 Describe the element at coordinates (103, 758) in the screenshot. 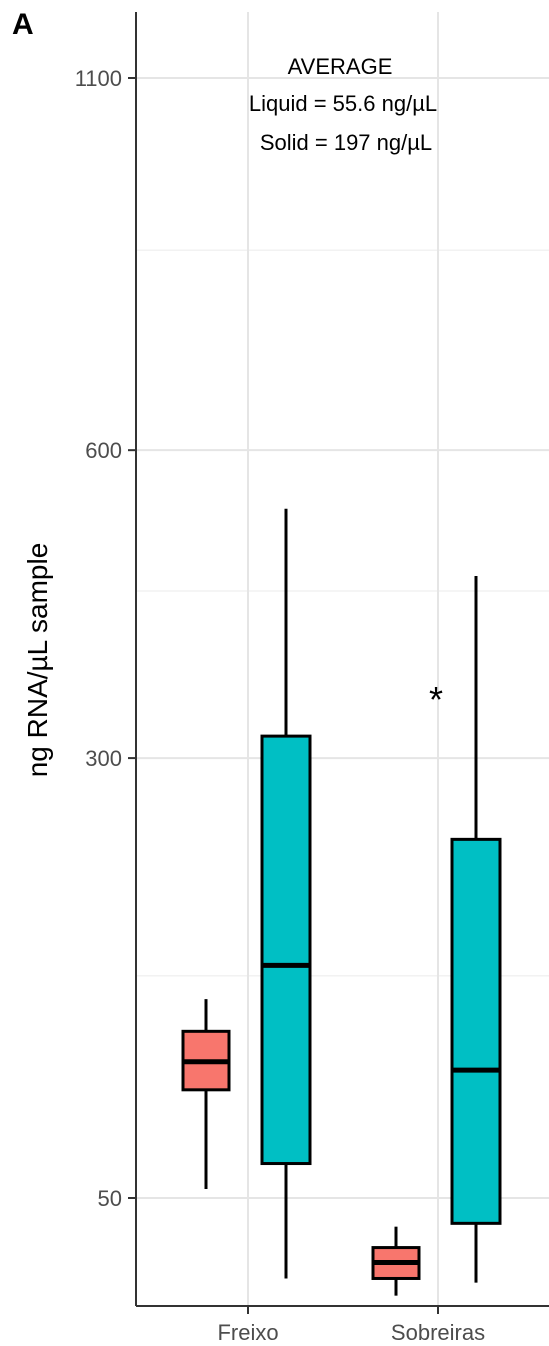

I see `y-tick-label: 300` at that location.